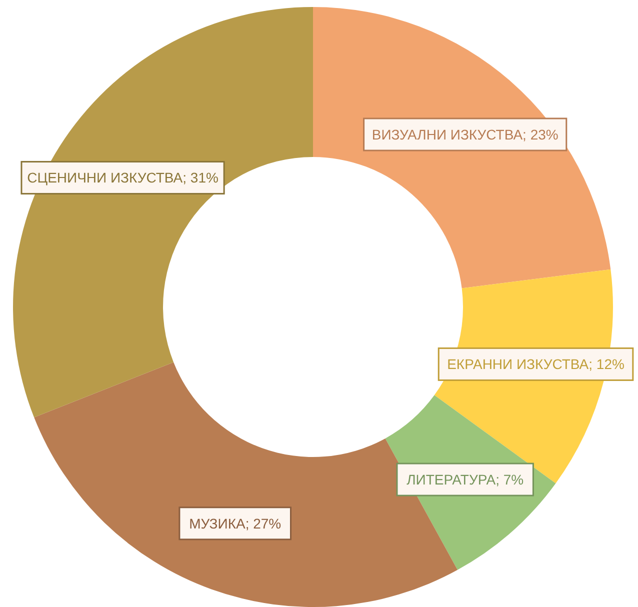  Describe the element at coordinates (122, 178) in the screenshot. I see `slice-label: СЦЕНИЧНИ ИЗКУСТВА; 31%` at that location.